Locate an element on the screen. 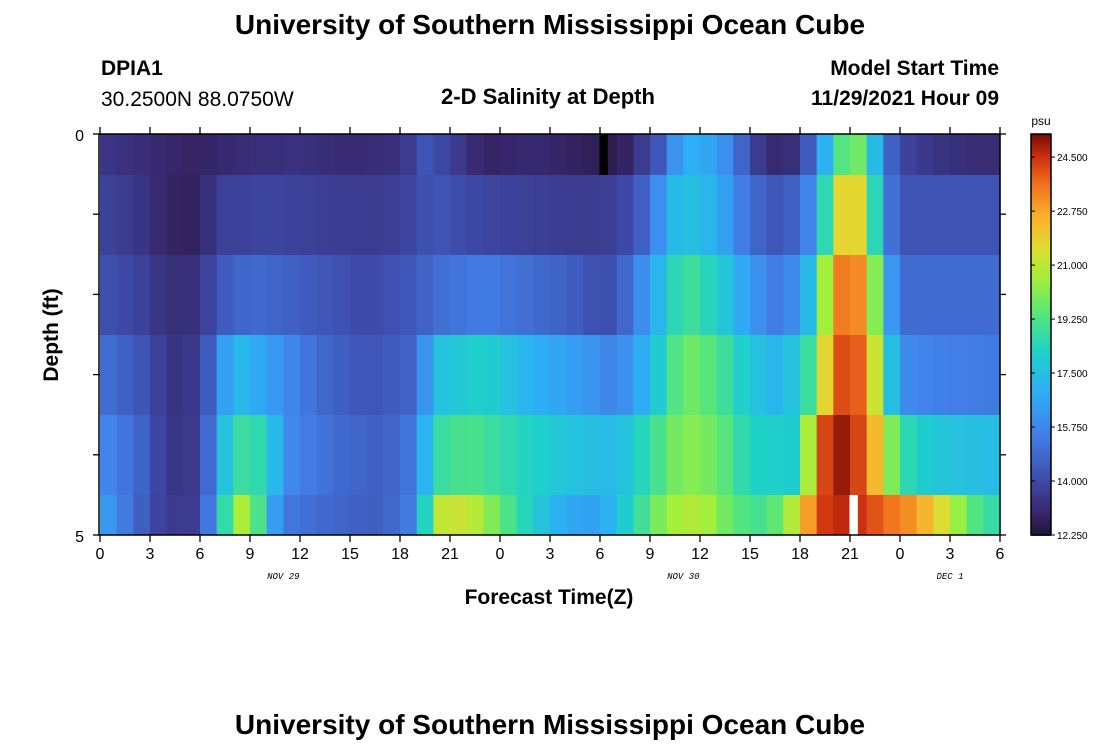  missing-data-cell is located at coordinates (603, 154).